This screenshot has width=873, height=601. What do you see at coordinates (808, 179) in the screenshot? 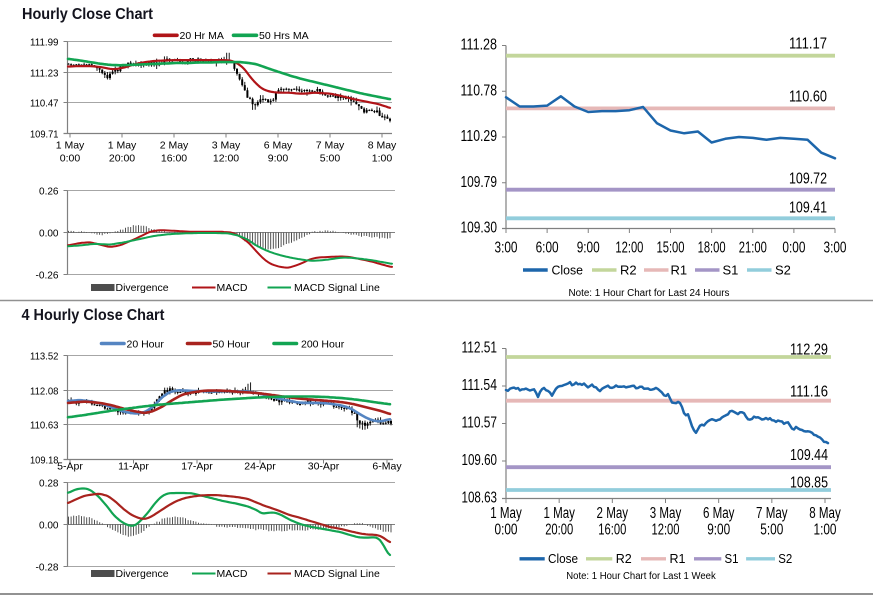
I see `svg-text: 109.72` at bounding box center [808, 179].